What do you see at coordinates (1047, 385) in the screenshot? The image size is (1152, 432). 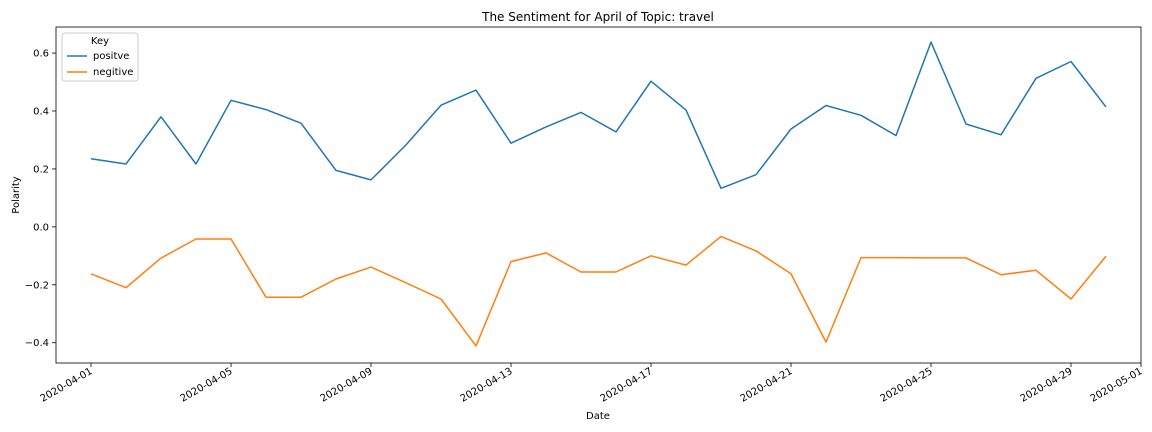 I see `x-tick-label: 2020-04-29` at bounding box center [1047, 385].